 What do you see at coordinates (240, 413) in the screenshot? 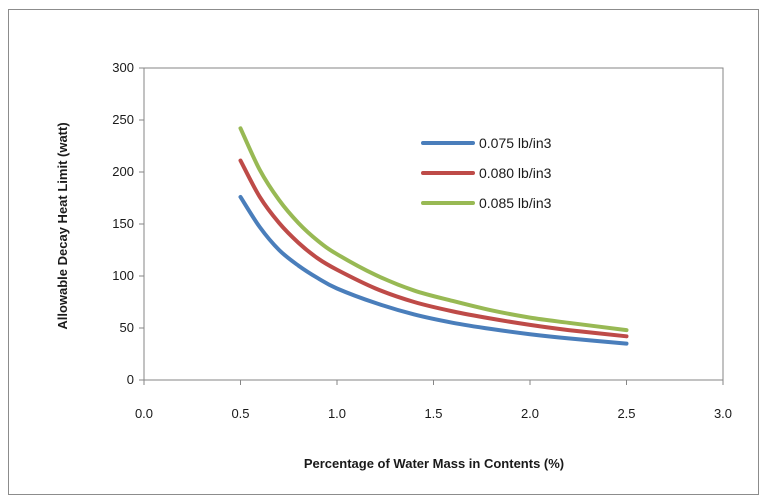
I see `x-tick-label: 0.5` at bounding box center [240, 413].